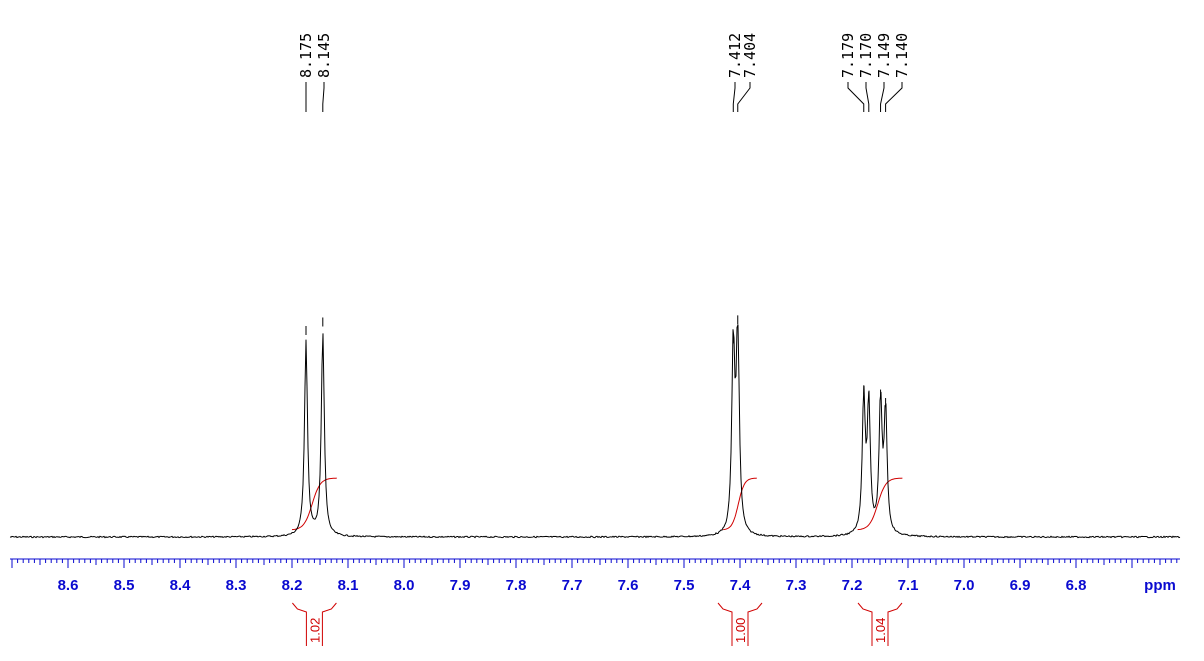 This screenshot has height=661, width=1204. I want to click on peak-pick-label: 8.145, so click(324, 55).